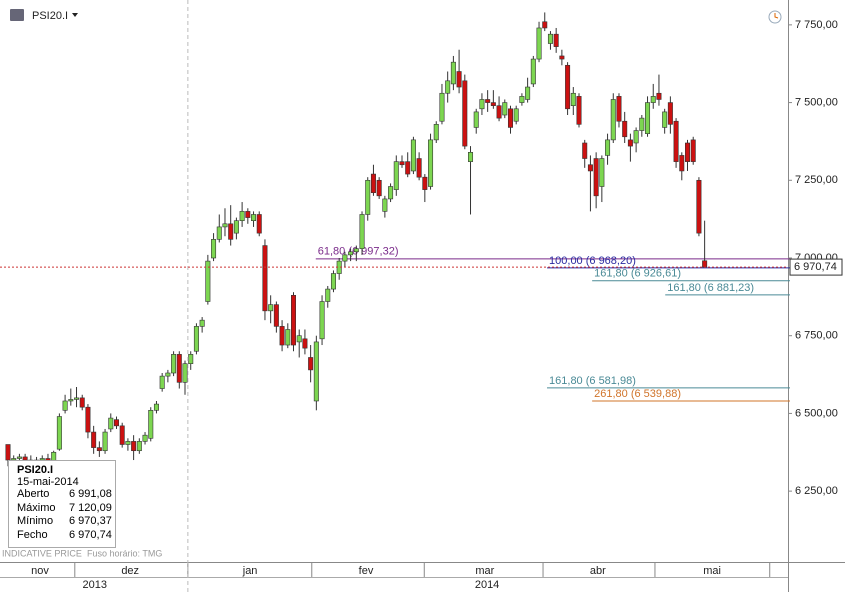 This screenshot has height=592, width=845. I want to click on info-symbol: PSI20.I, so click(35, 470).